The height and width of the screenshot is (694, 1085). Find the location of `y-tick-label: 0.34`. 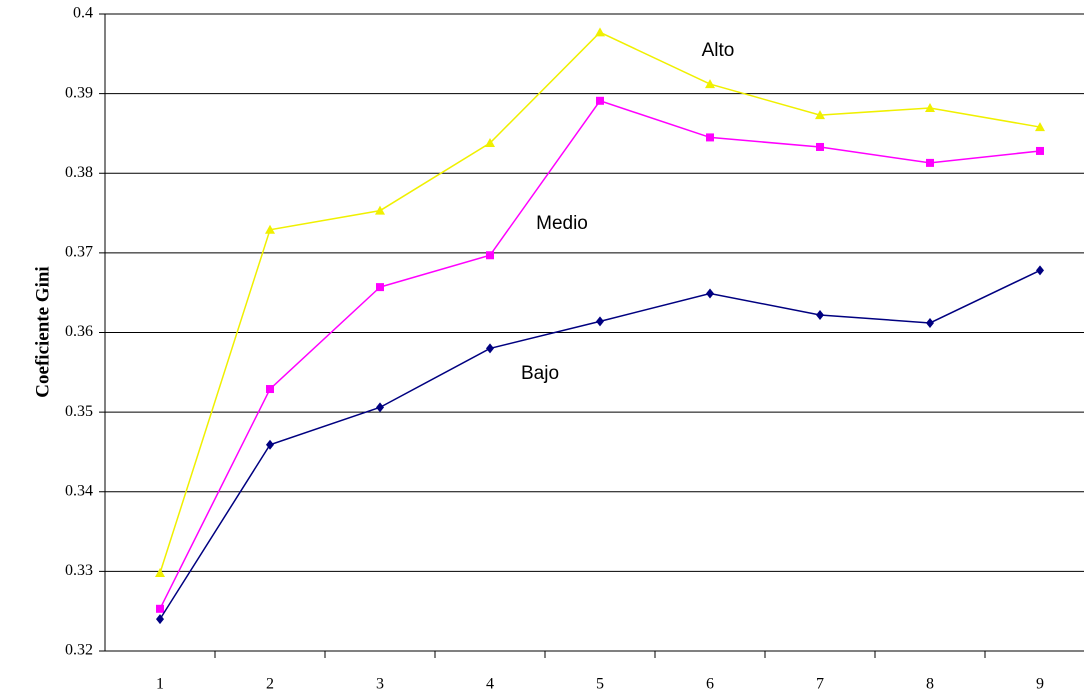

y-tick-label: 0.34 is located at coordinates (79, 490).